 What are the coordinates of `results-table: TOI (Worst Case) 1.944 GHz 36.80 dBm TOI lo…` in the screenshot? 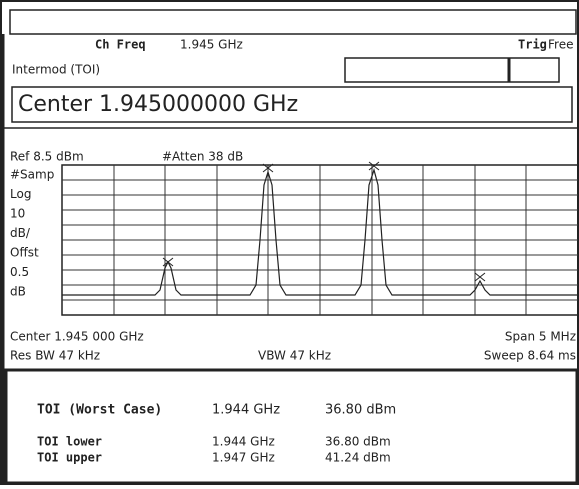 It's located at (216, 434).